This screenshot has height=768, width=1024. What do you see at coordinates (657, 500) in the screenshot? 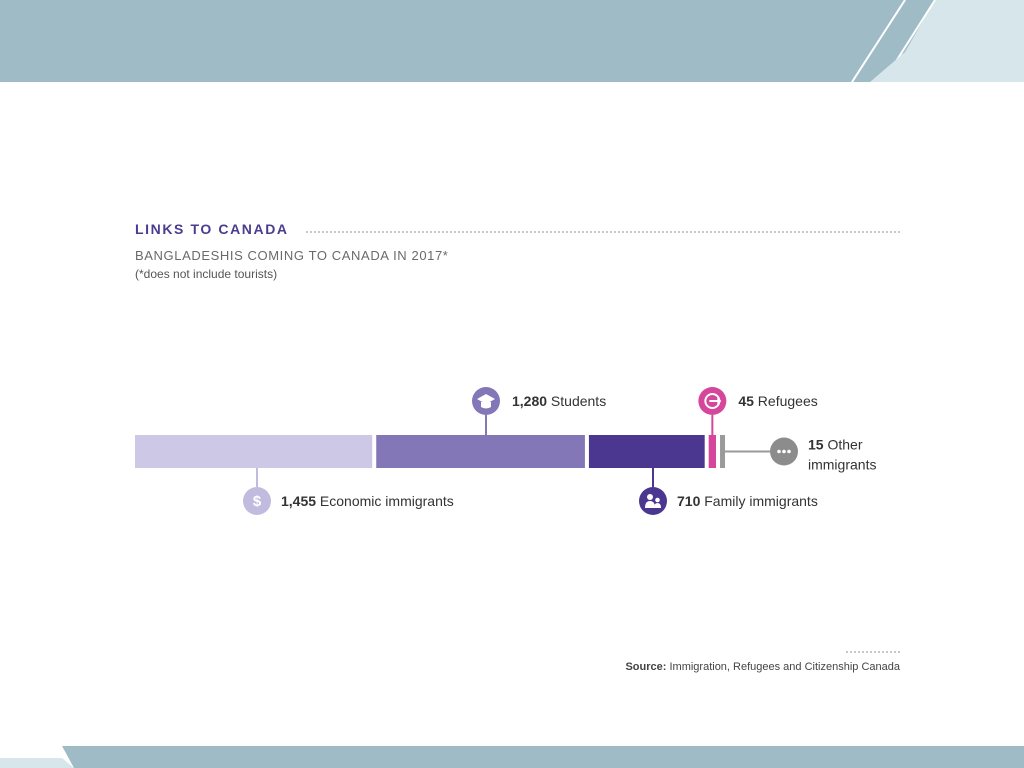
I see `child-head` at bounding box center [657, 500].